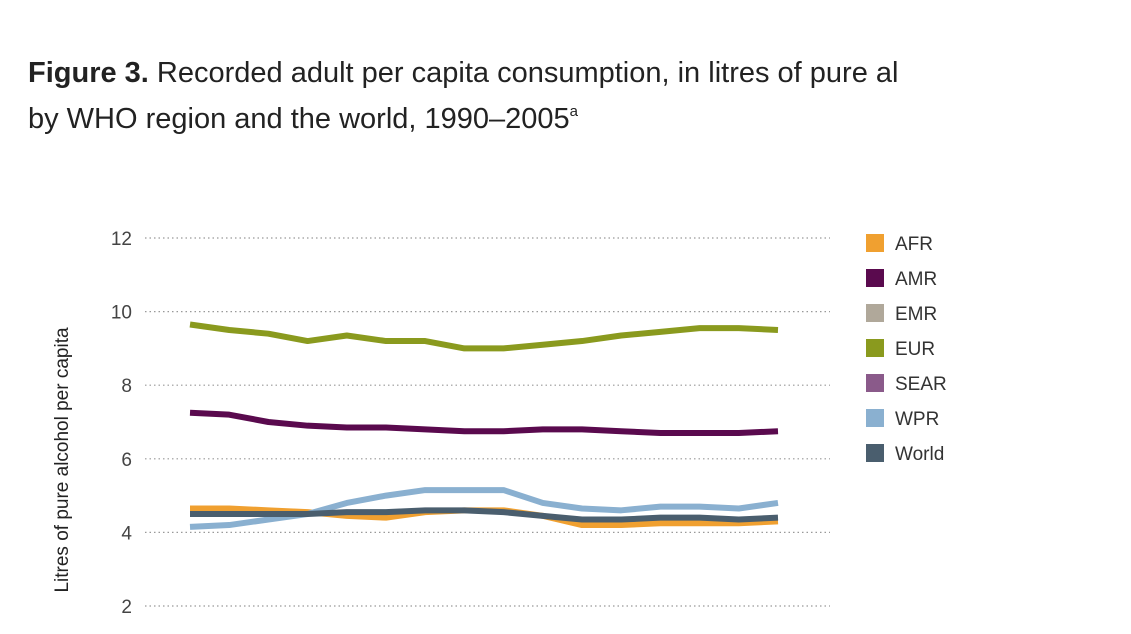 This screenshot has width=1131, height=634. I want to click on legend-label: EMR, so click(916, 314).